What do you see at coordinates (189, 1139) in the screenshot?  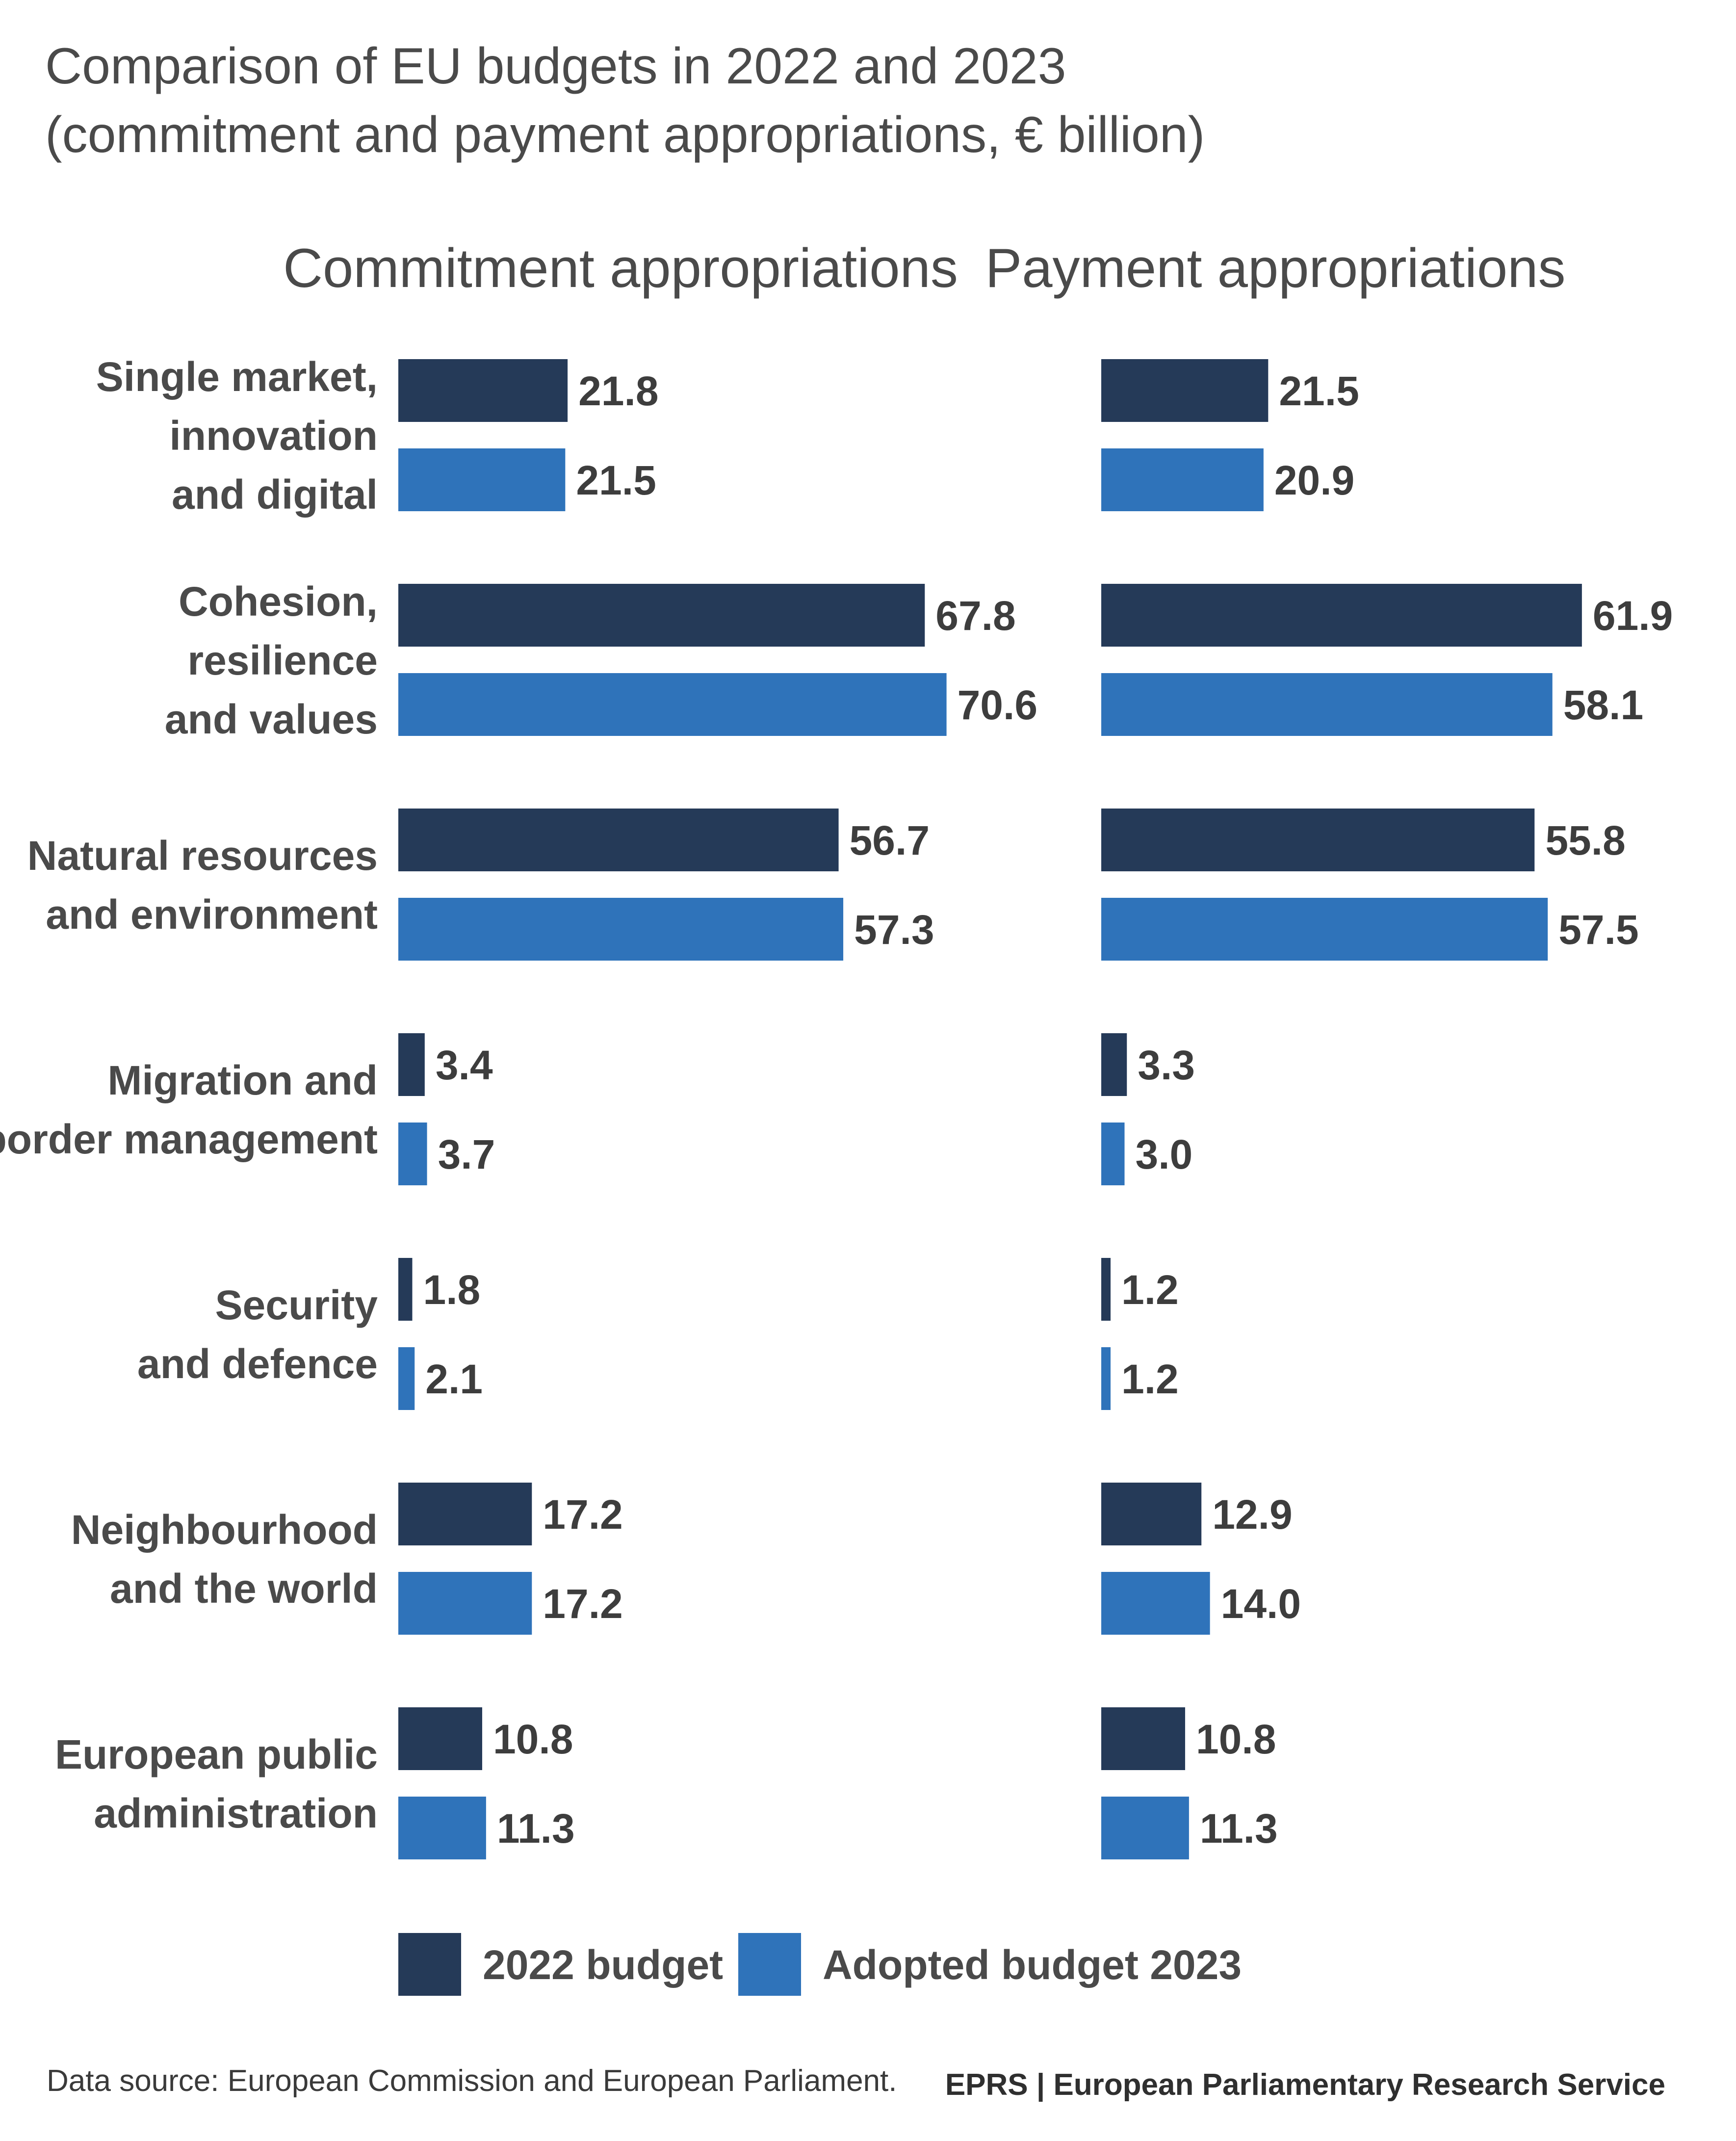 I see `category-label: border management` at bounding box center [189, 1139].